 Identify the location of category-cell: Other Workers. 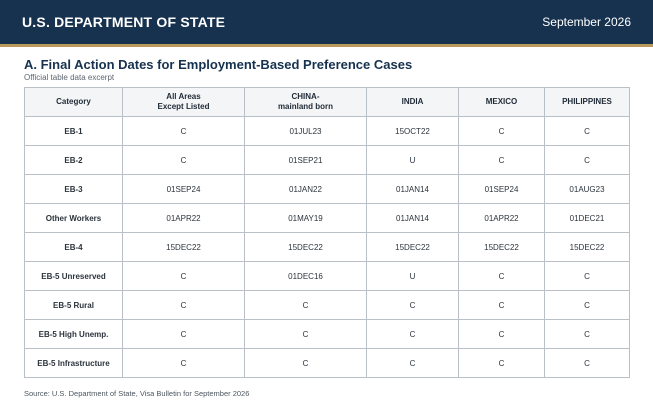
(73, 218).